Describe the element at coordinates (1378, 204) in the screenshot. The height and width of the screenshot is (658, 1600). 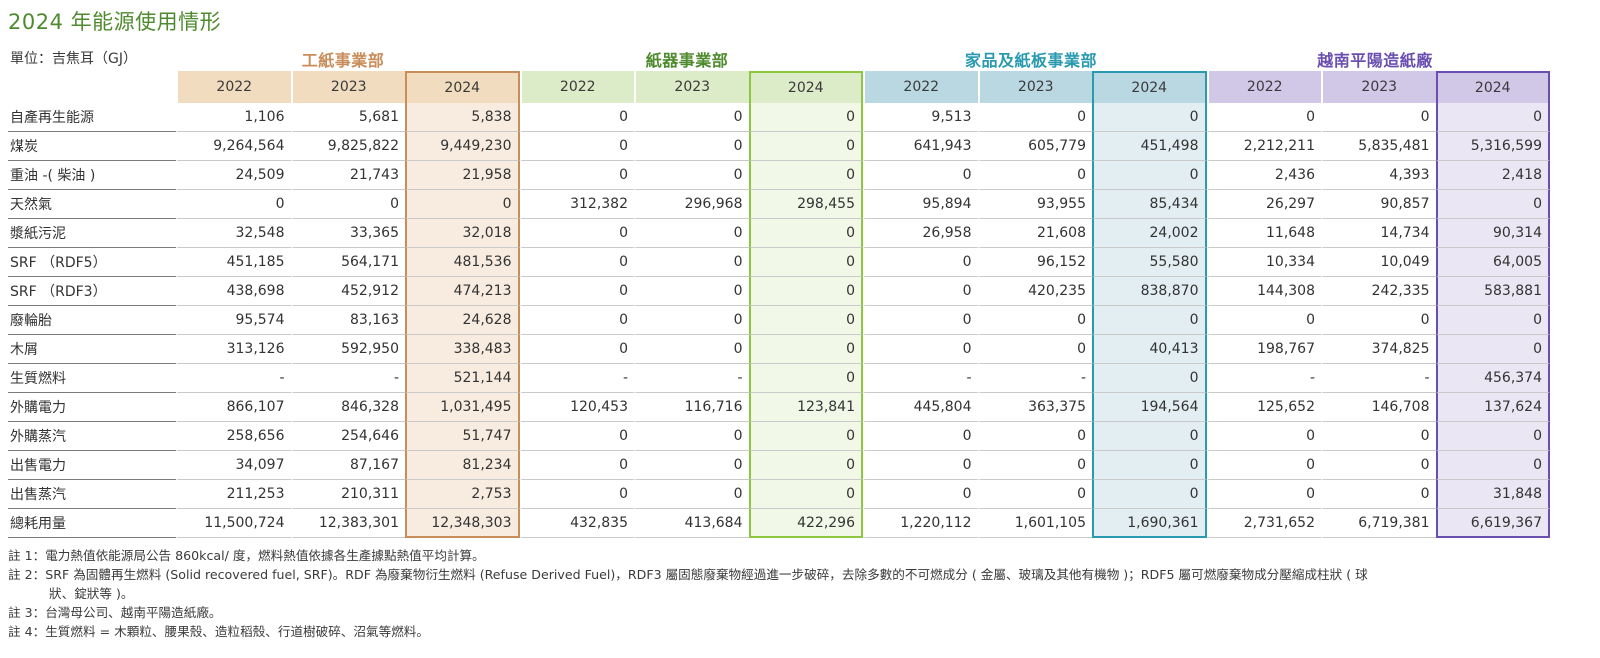
I see `table-cell: 90,857` at that location.